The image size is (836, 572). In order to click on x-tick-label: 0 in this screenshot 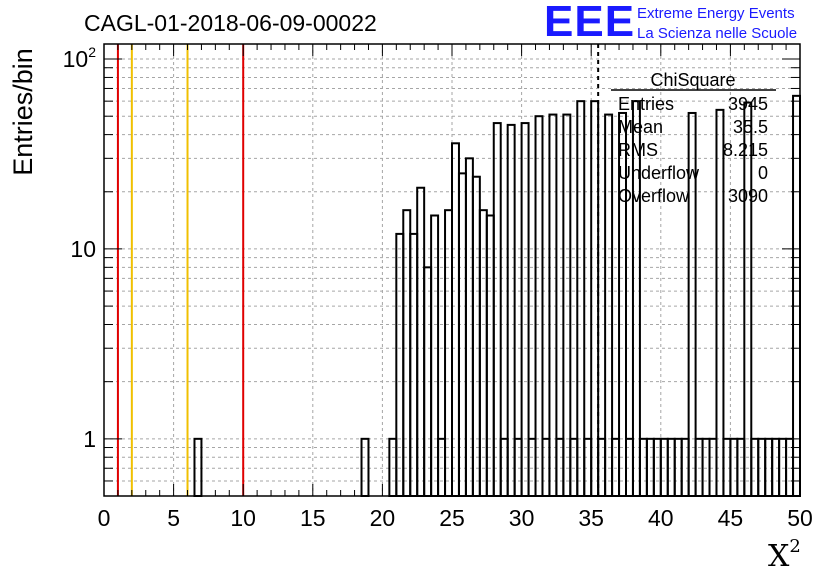, I will do `click(104, 518)`.